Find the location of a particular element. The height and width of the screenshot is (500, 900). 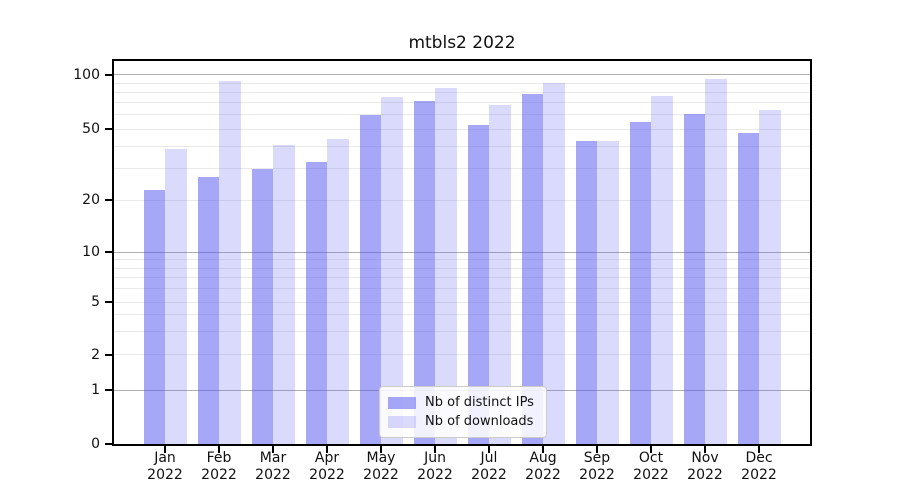

x-tick-label: Sep 2022 is located at coordinates (597, 467).